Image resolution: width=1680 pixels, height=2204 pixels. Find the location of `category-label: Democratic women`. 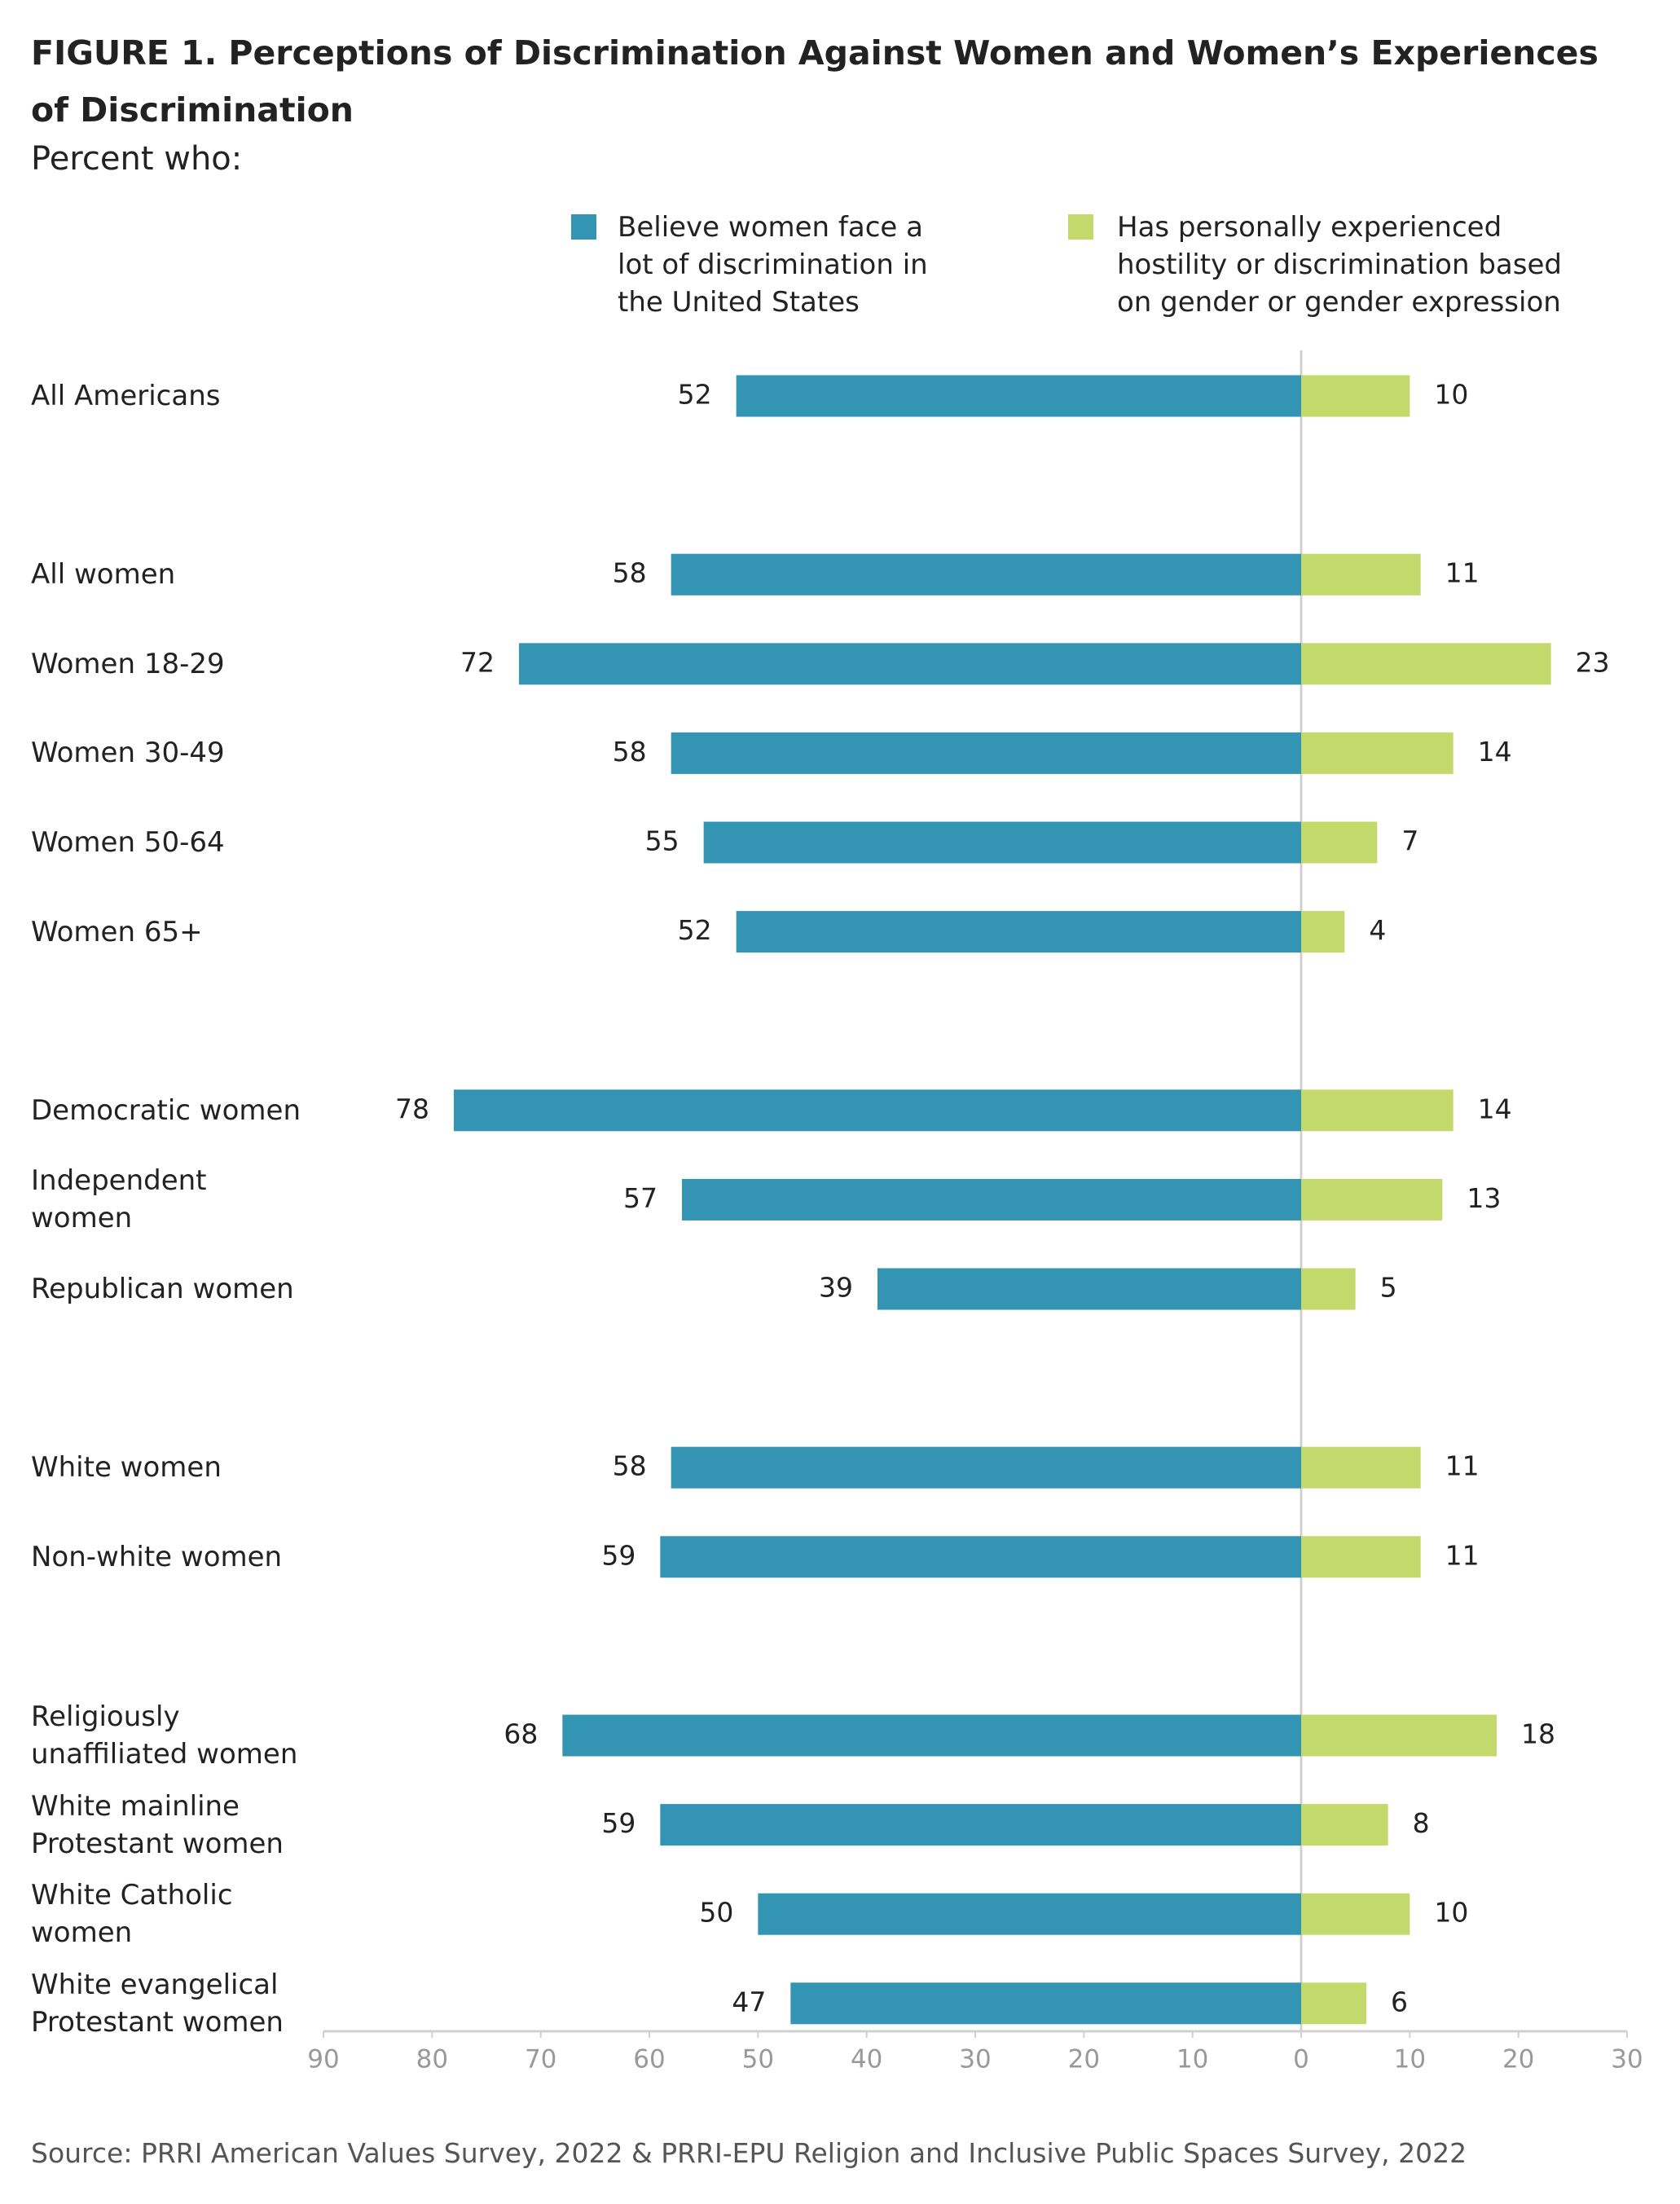

category-label: Democratic women is located at coordinates (166, 1110).